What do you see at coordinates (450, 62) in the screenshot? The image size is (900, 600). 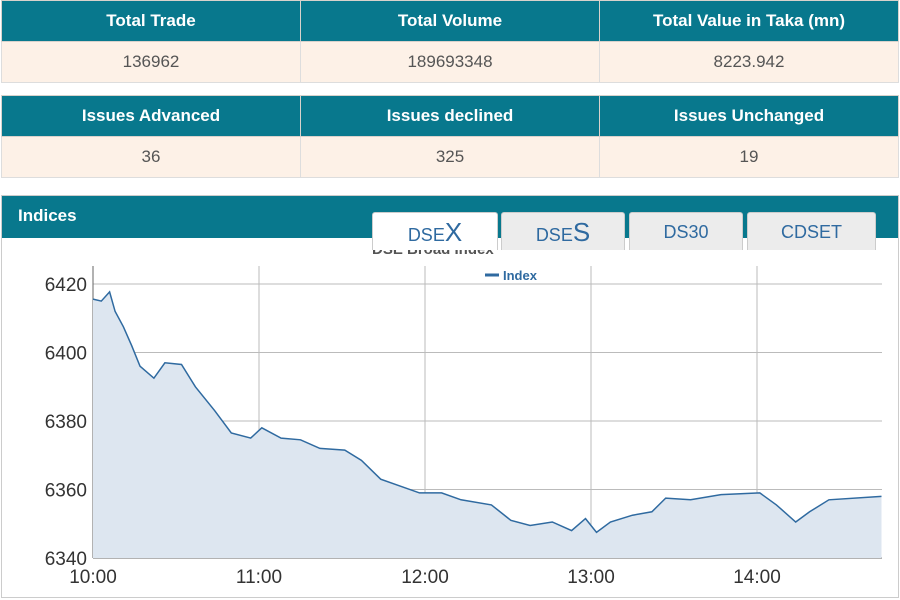 I see `total-volume-value: 189693348` at bounding box center [450, 62].